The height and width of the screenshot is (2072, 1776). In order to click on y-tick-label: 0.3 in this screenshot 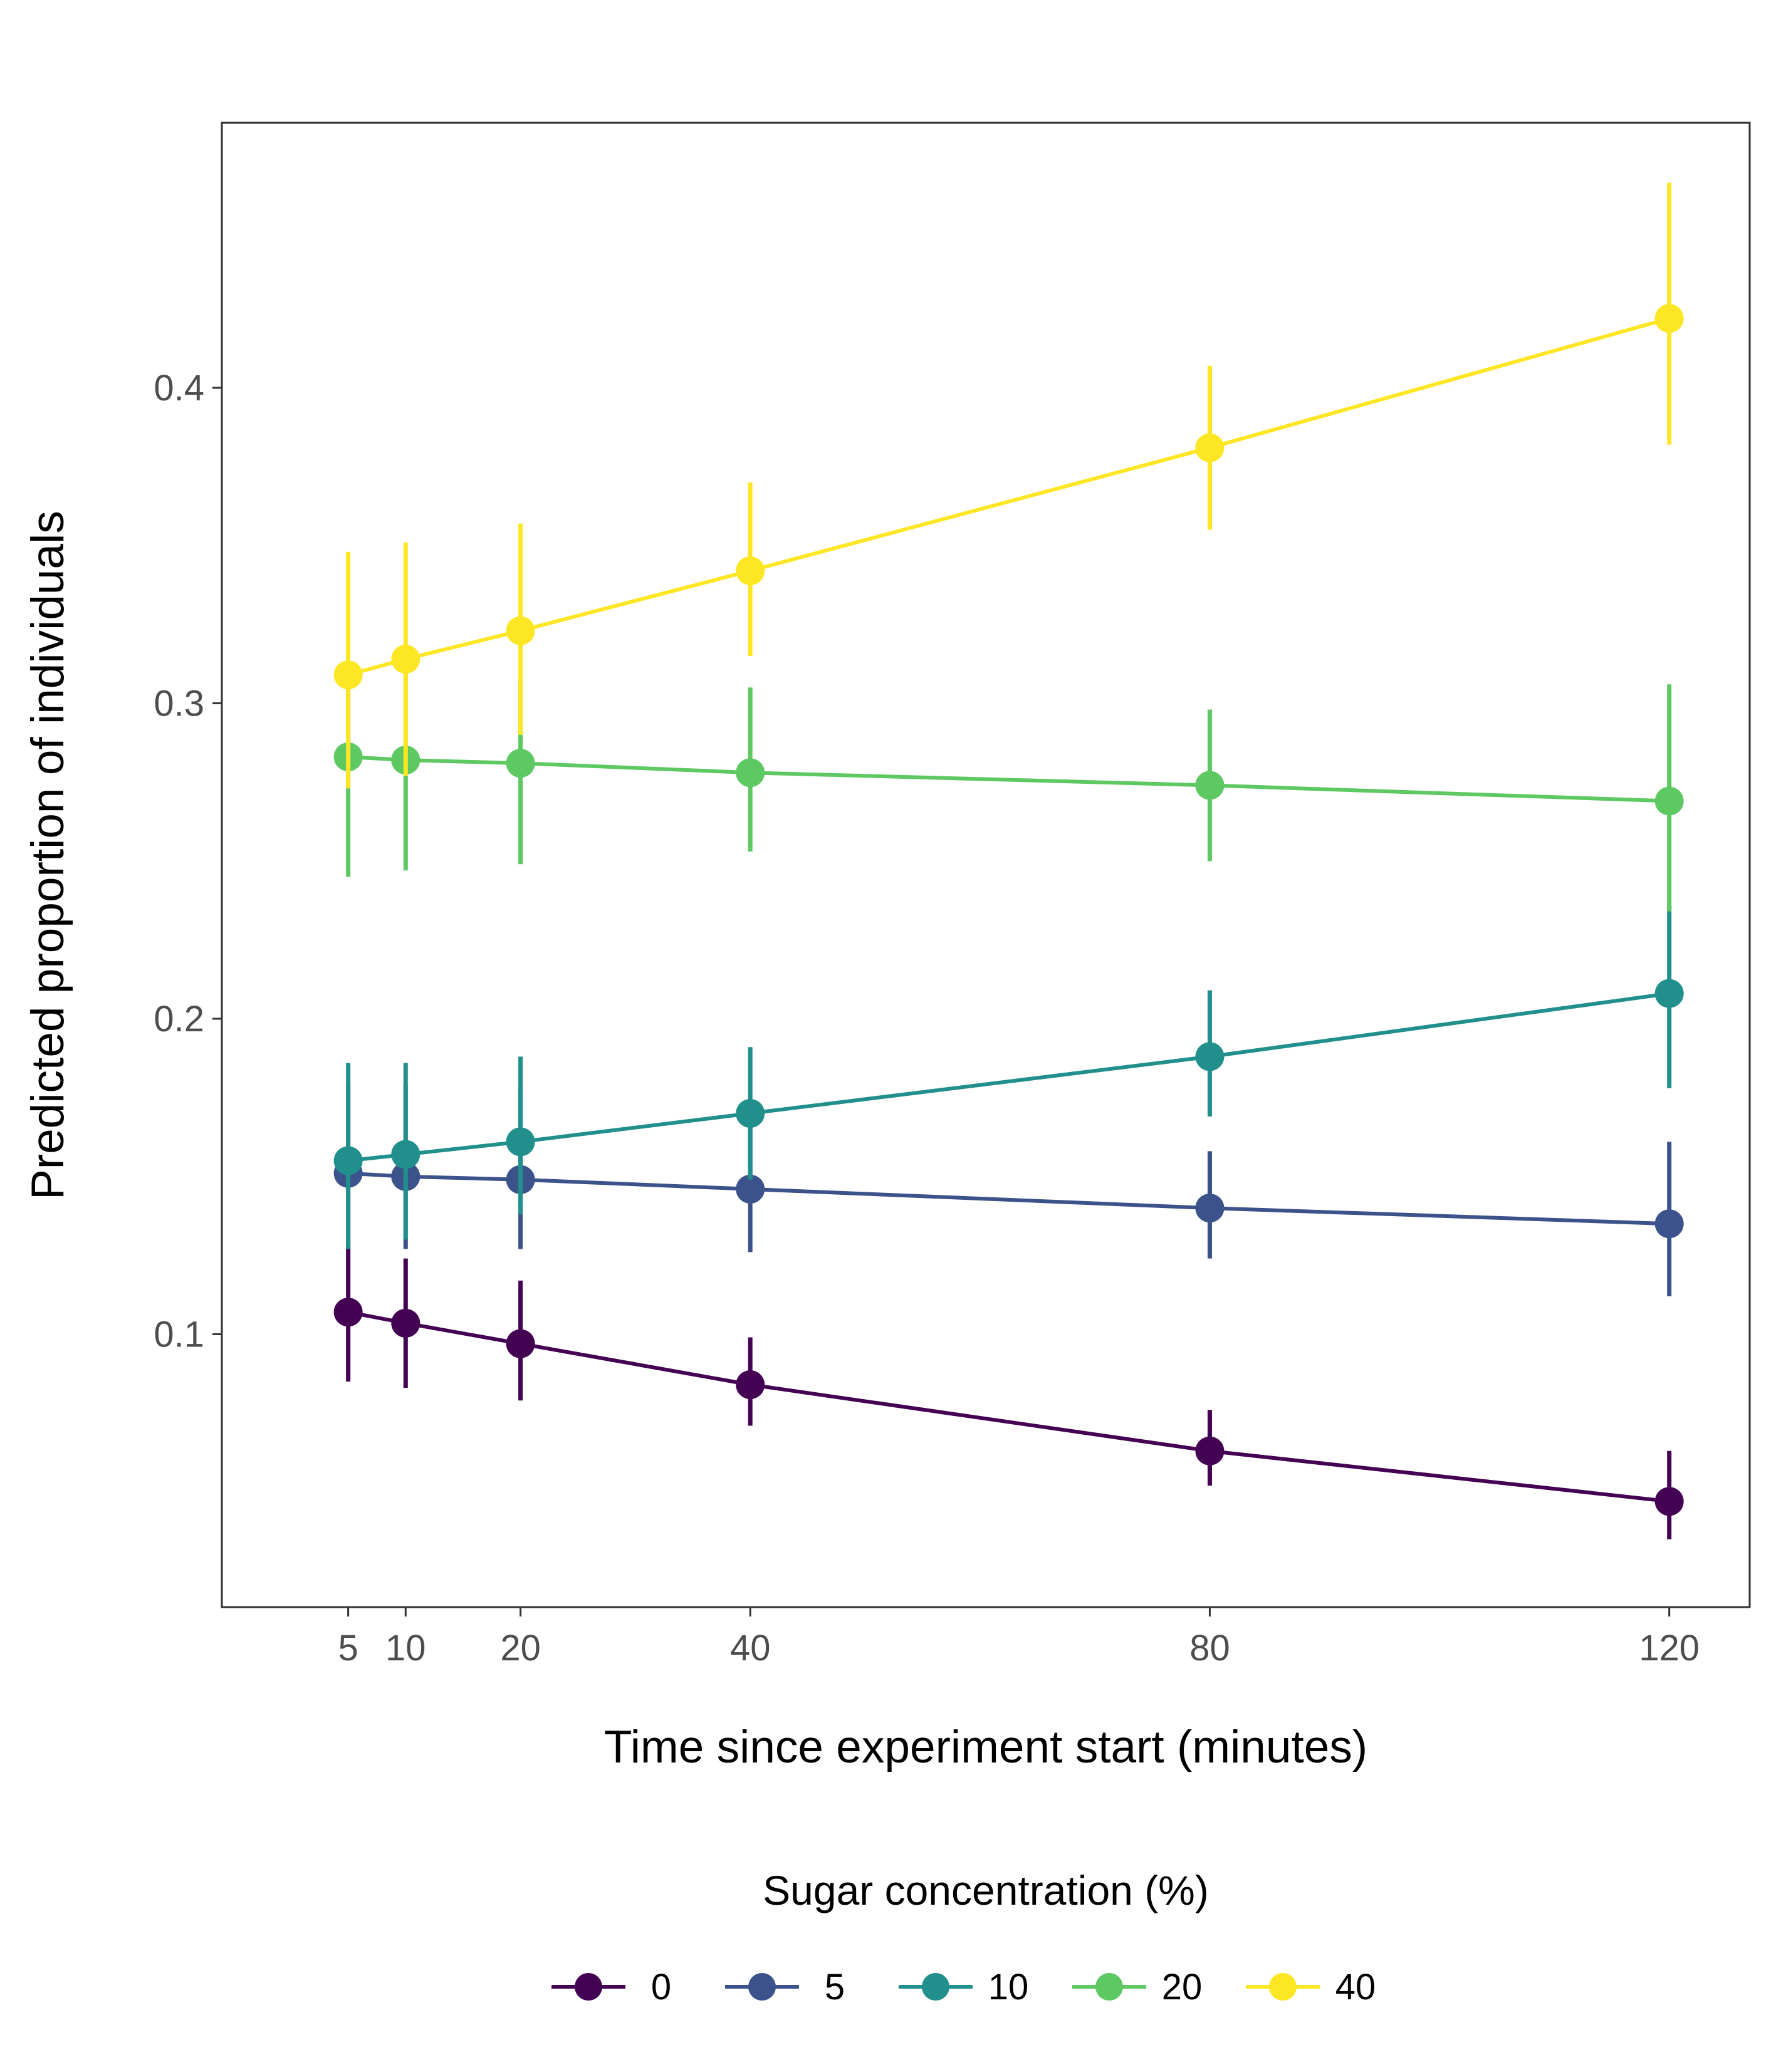, I will do `click(179, 703)`.